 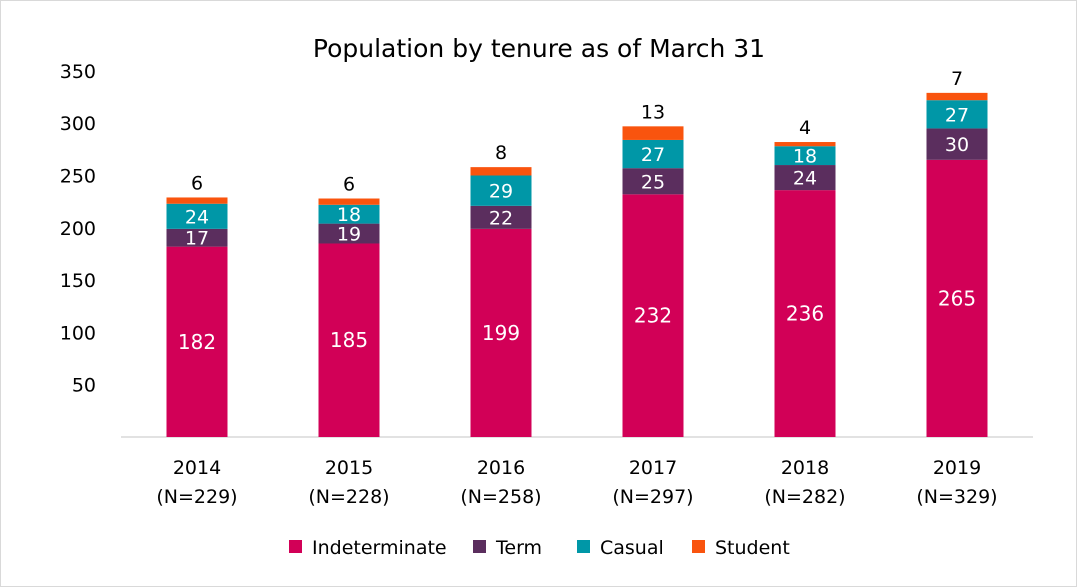 I want to click on data-label-term-2019: 30, so click(x=957, y=145).